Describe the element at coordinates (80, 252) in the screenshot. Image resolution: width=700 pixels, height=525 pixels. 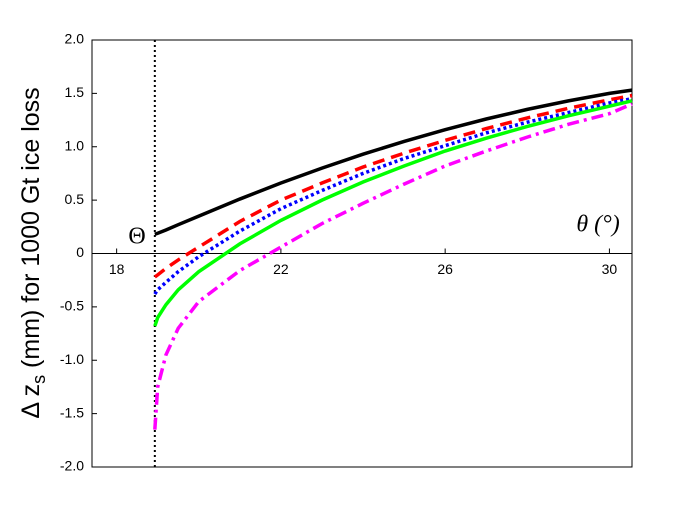
I see `y-tick-label: 0` at that location.